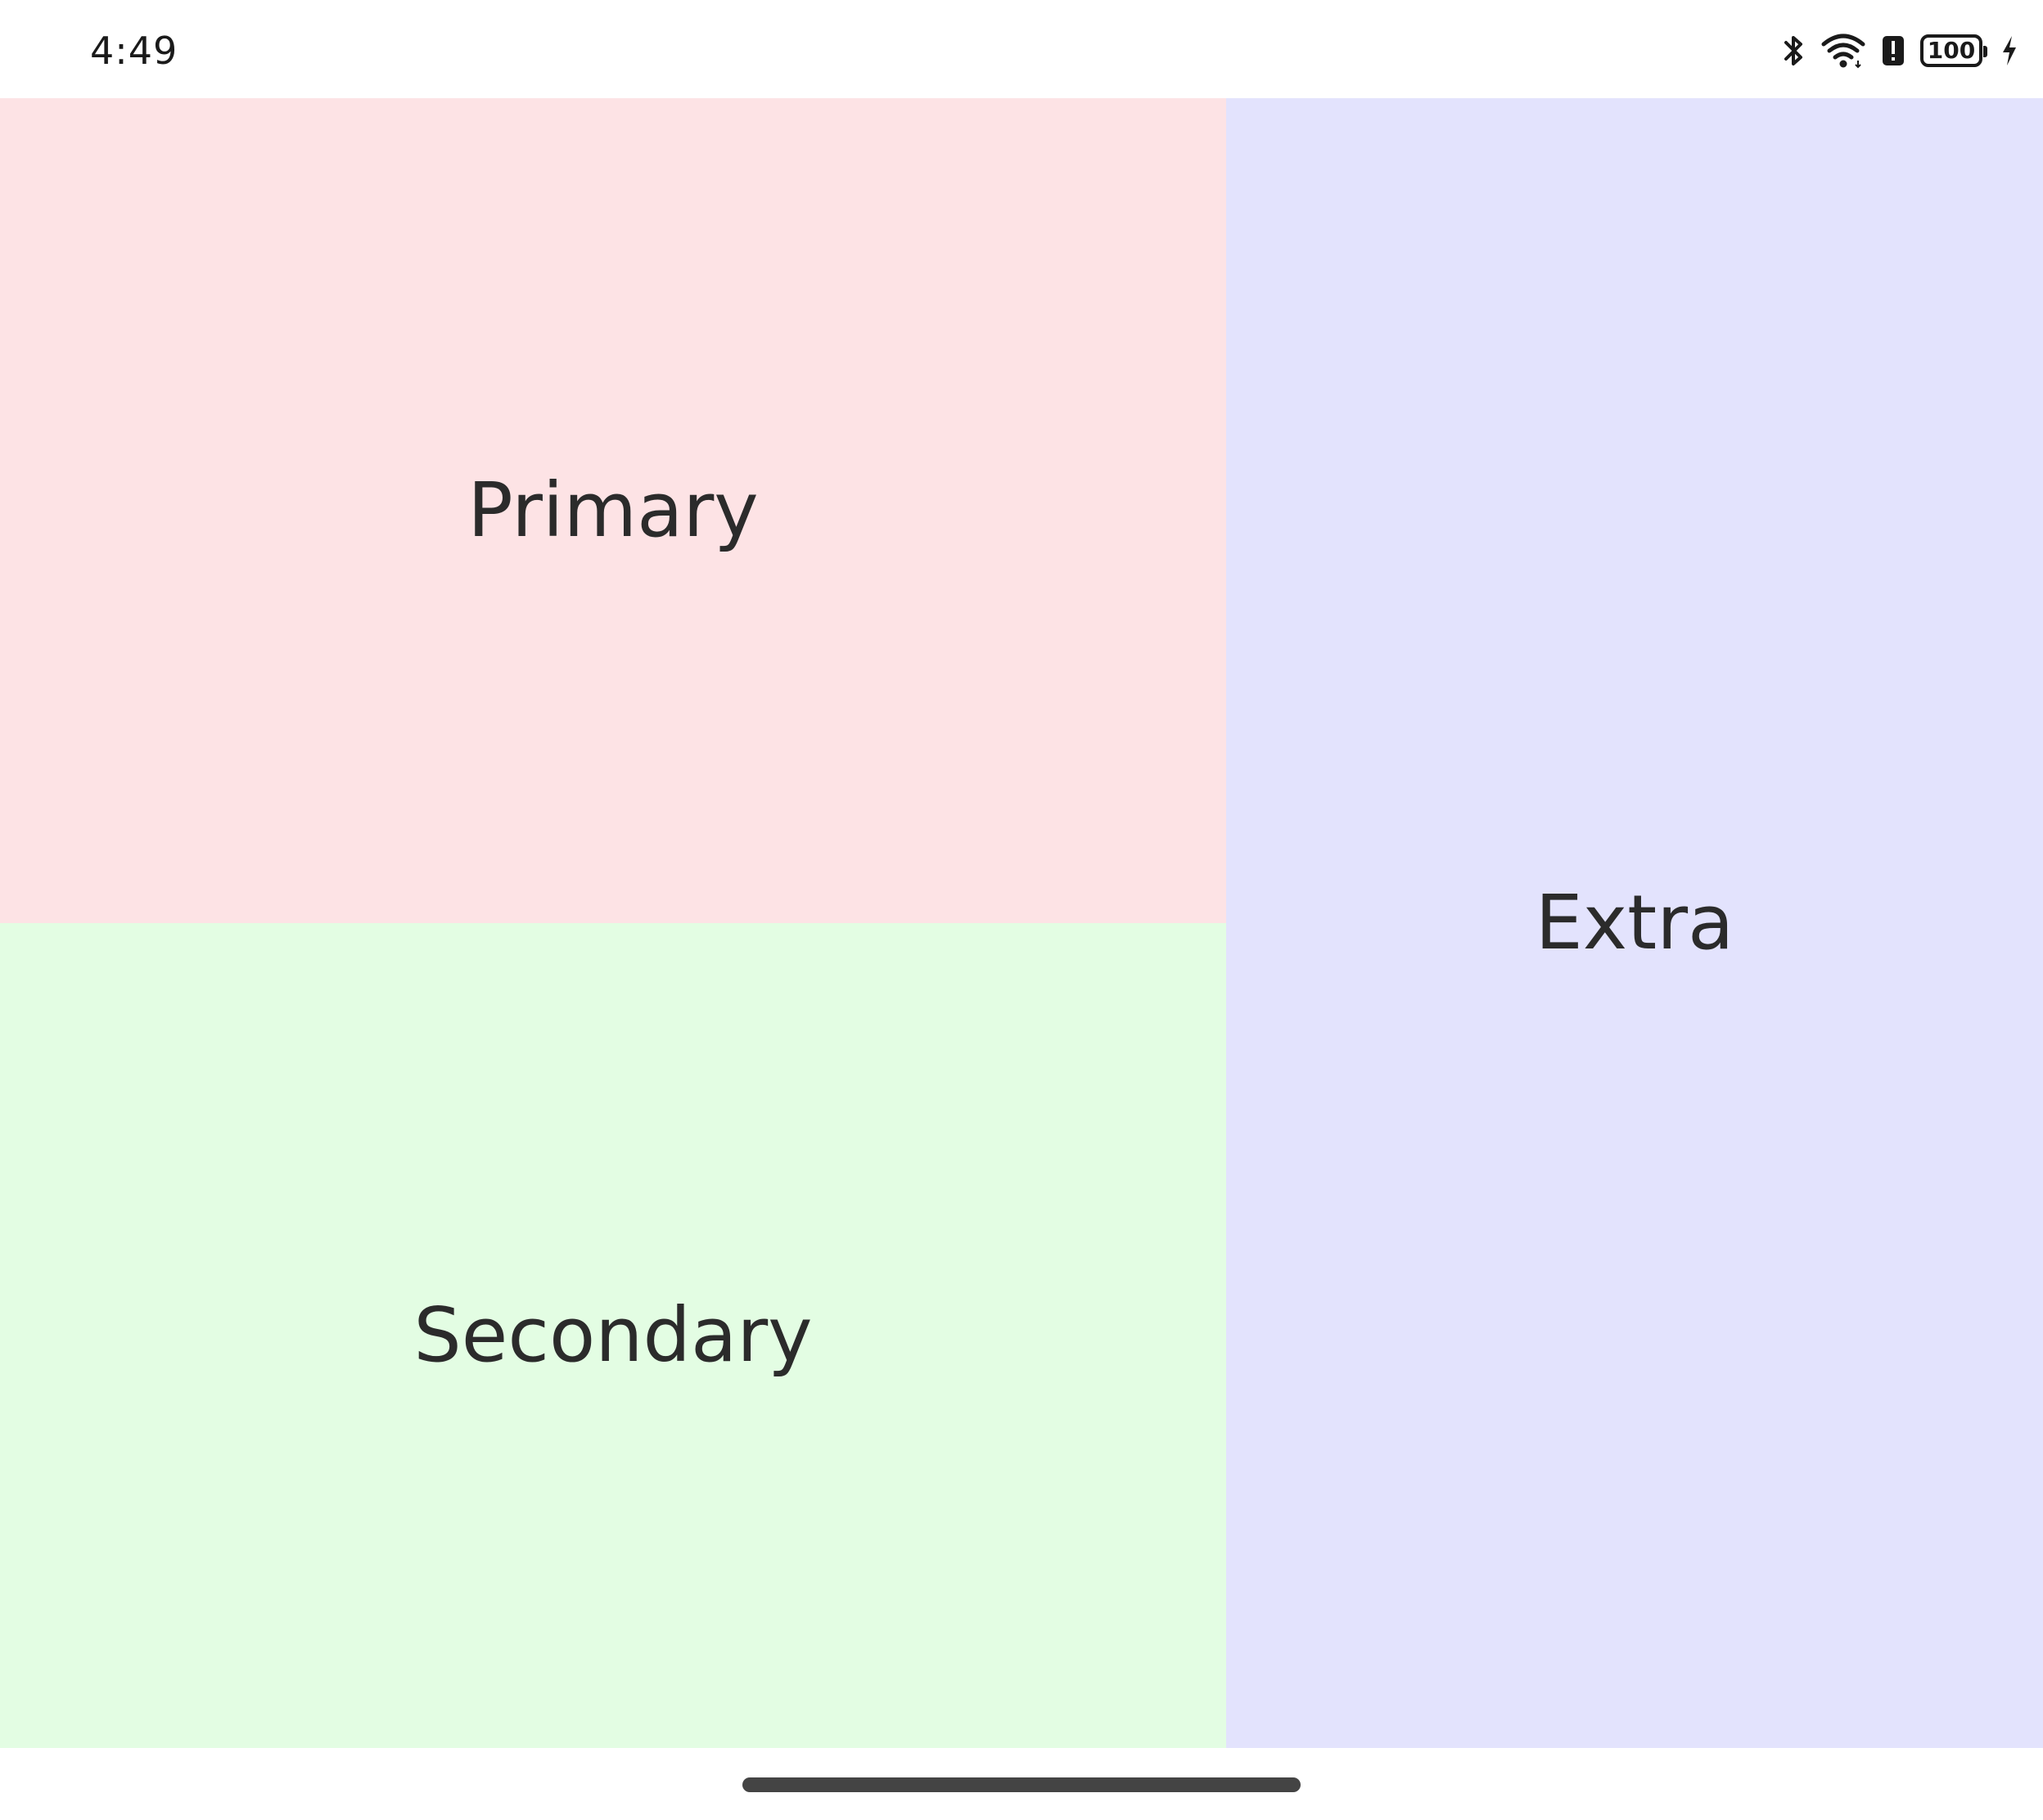 The height and width of the screenshot is (1820, 2043). I want to click on status-icons: 100, so click(1900, 51).